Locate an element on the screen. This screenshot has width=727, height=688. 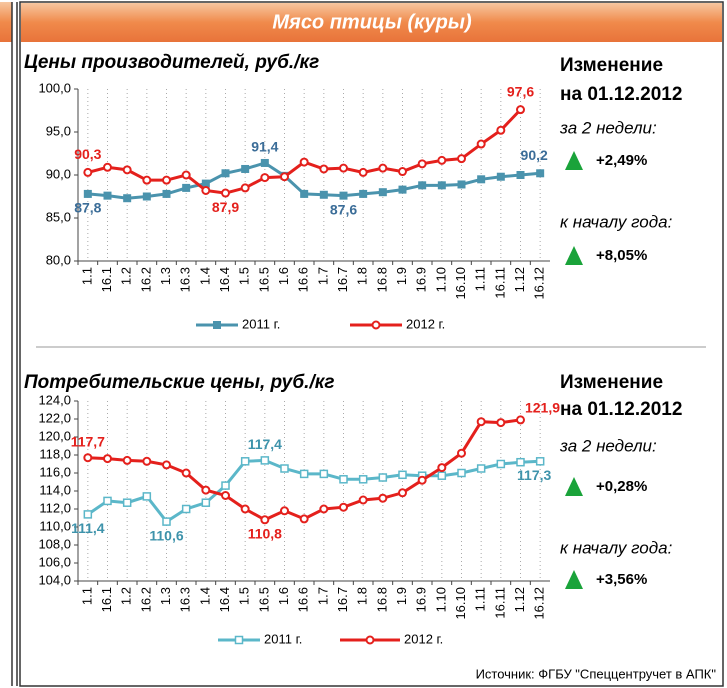
y-tick-label: 110,0 is located at coordinates (55, 525).